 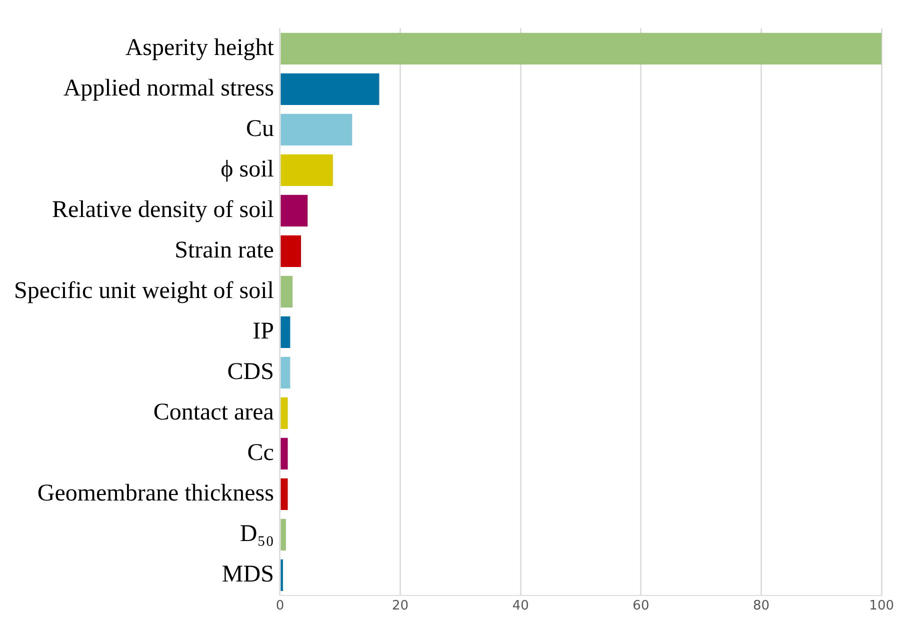 What do you see at coordinates (280, 606) in the screenshot?
I see `x-tick-label: 0` at bounding box center [280, 606].